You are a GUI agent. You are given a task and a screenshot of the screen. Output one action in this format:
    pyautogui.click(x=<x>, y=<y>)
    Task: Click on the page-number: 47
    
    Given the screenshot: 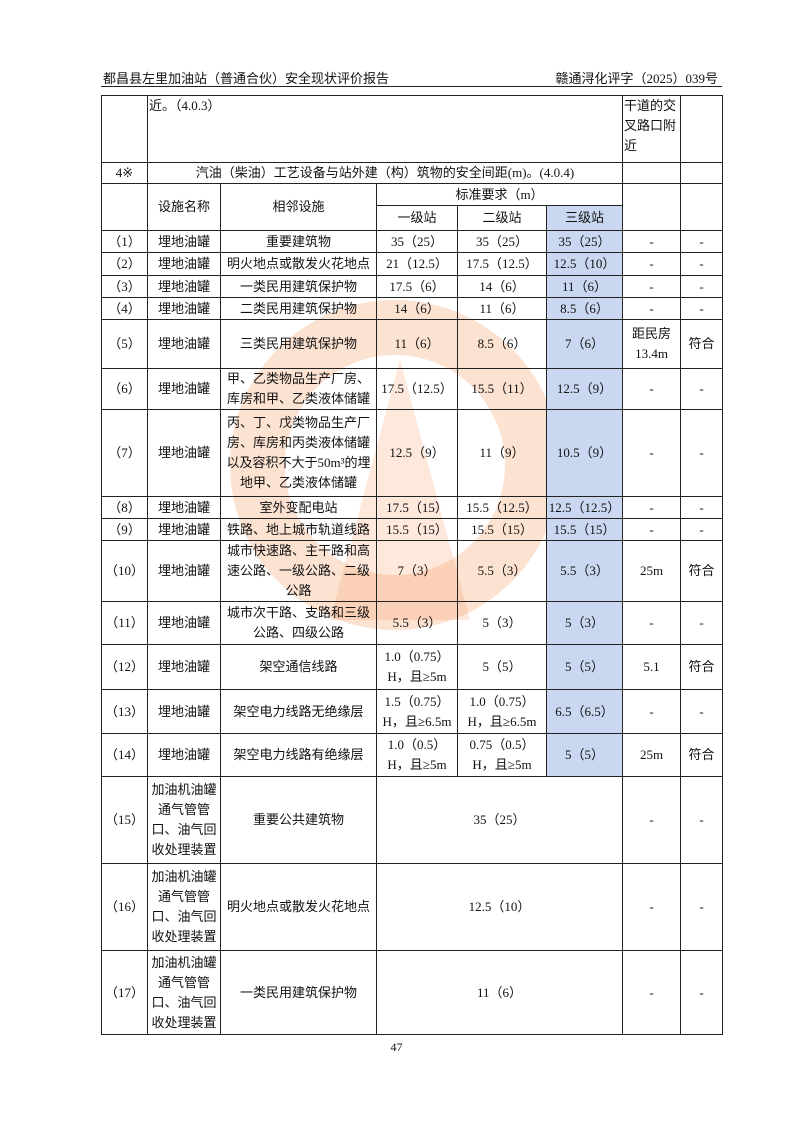 What is the action you would take?
    pyautogui.click(x=396, y=1047)
    